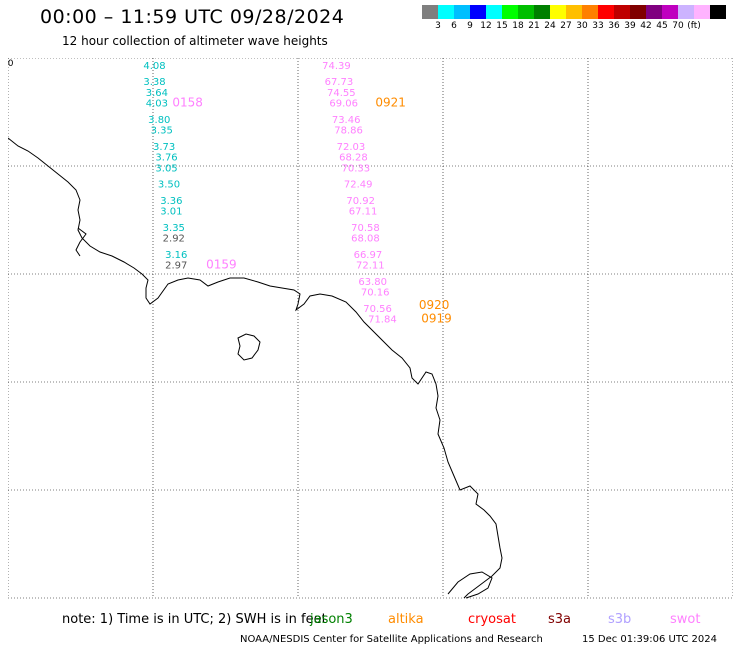  I want to click on colorbar-tick: 33, so click(598, 26).